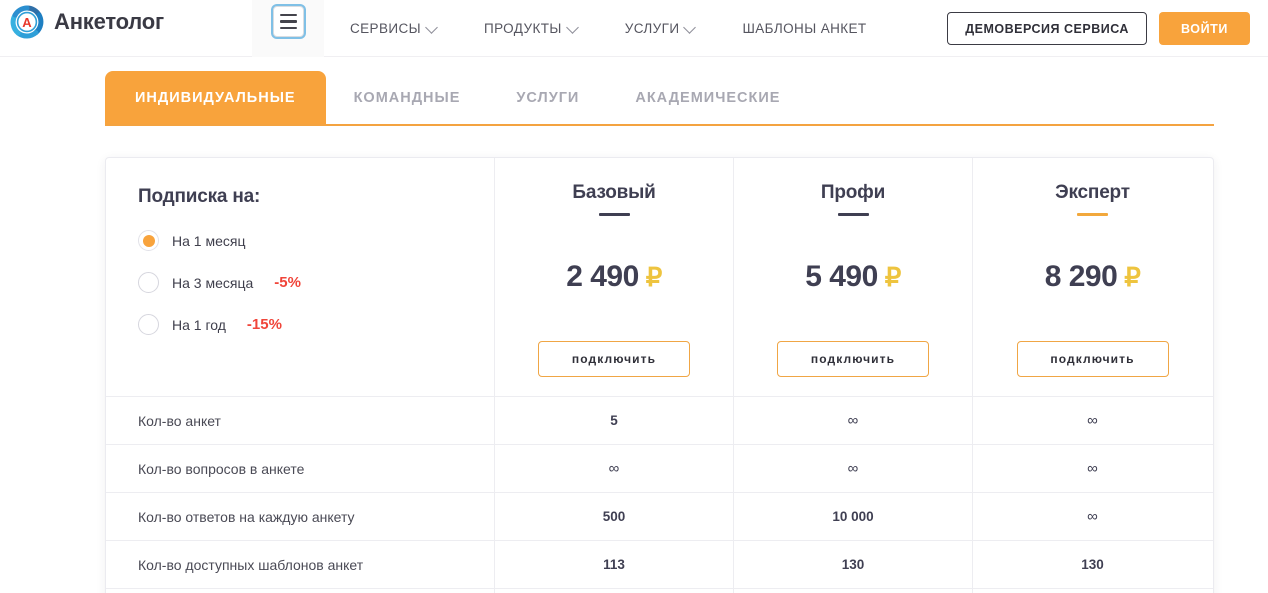  What do you see at coordinates (614, 564) in the screenshot?
I see `feature-value-basic: 113` at bounding box center [614, 564].